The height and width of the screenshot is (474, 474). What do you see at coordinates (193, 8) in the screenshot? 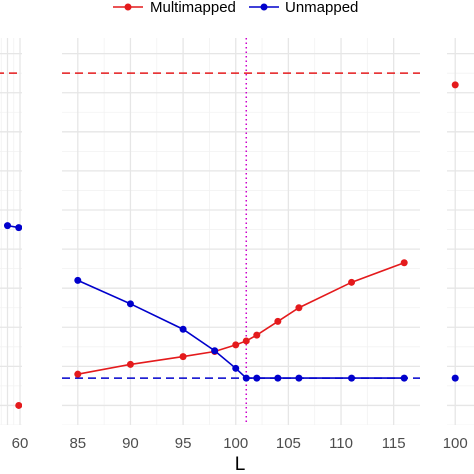
I see `legend-multimapped-label: Multimapped` at bounding box center [193, 8].